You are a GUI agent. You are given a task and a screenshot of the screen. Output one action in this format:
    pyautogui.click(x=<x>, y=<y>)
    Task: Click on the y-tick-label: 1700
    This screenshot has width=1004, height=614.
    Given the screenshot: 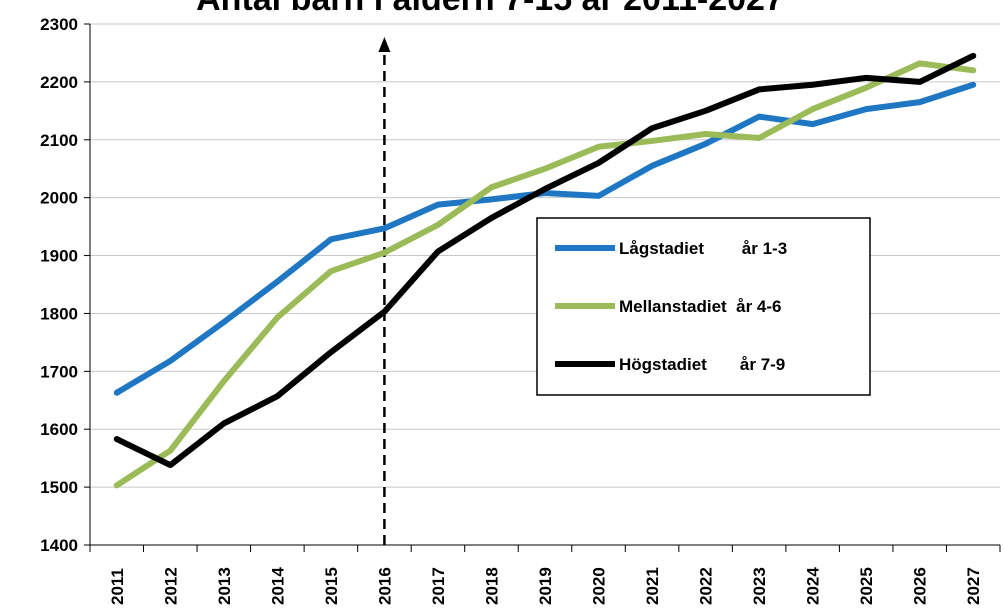 What is the action you would take?
    pyautogui.click(x=59, y=371)
    